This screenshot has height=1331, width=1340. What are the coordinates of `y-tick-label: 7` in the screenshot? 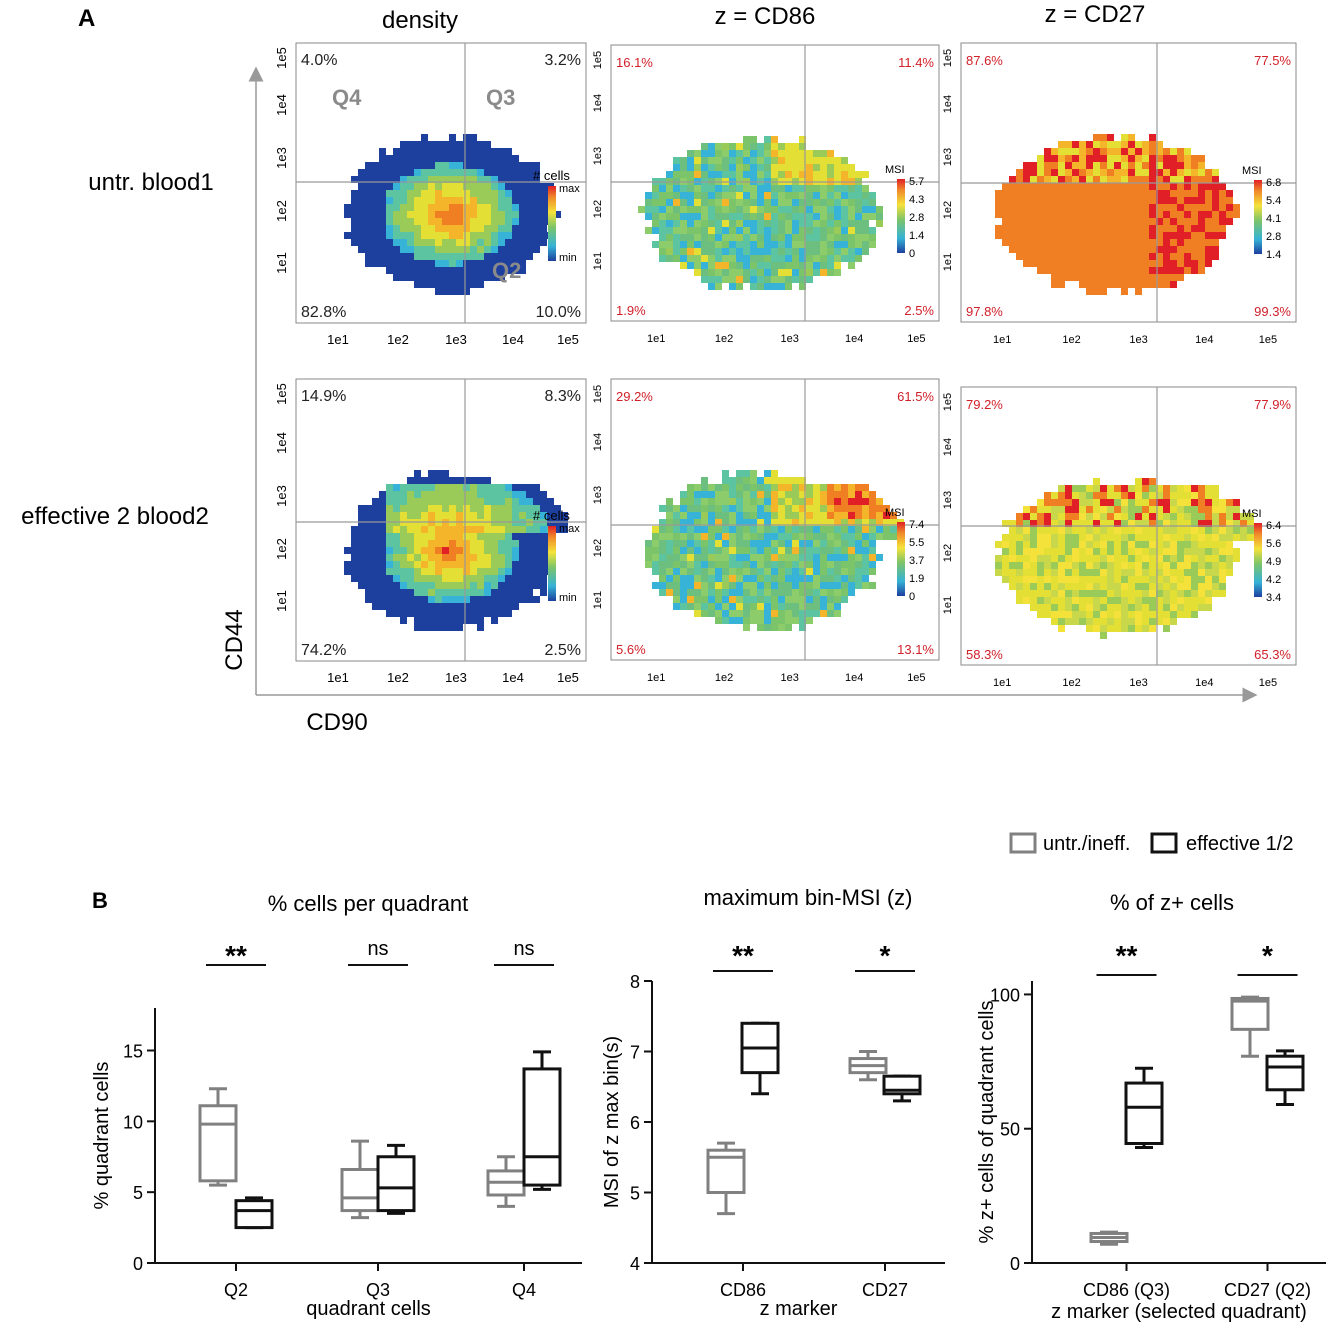 It's located at (635, 1053).